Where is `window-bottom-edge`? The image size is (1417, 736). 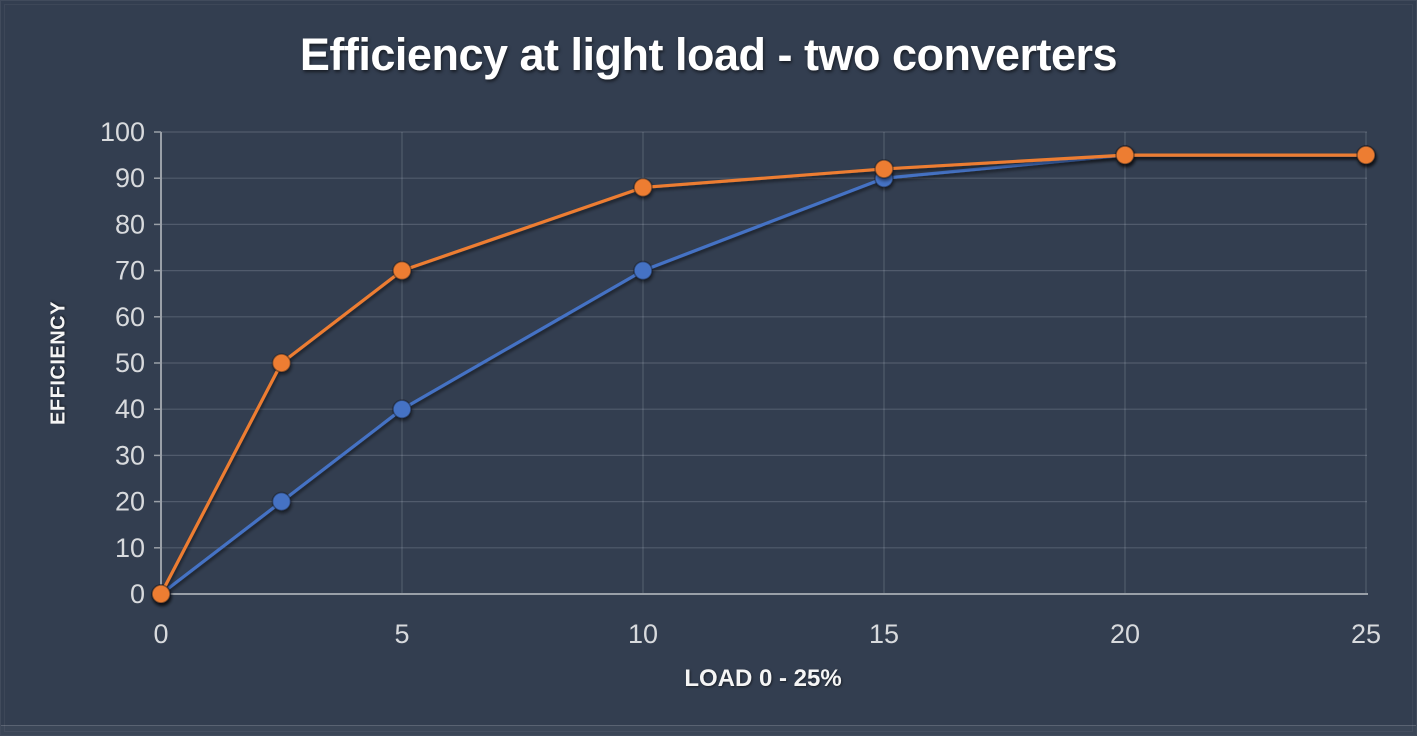 window-bottom-edge is located at coordinates (708, 730).